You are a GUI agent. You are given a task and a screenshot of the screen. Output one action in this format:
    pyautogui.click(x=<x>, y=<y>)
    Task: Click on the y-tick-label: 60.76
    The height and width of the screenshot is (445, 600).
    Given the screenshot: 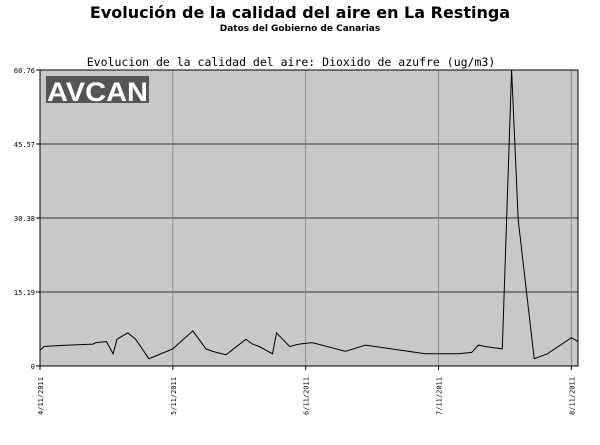 What is the action you would take?
    pyautogui.click(x=24, y=71)
    